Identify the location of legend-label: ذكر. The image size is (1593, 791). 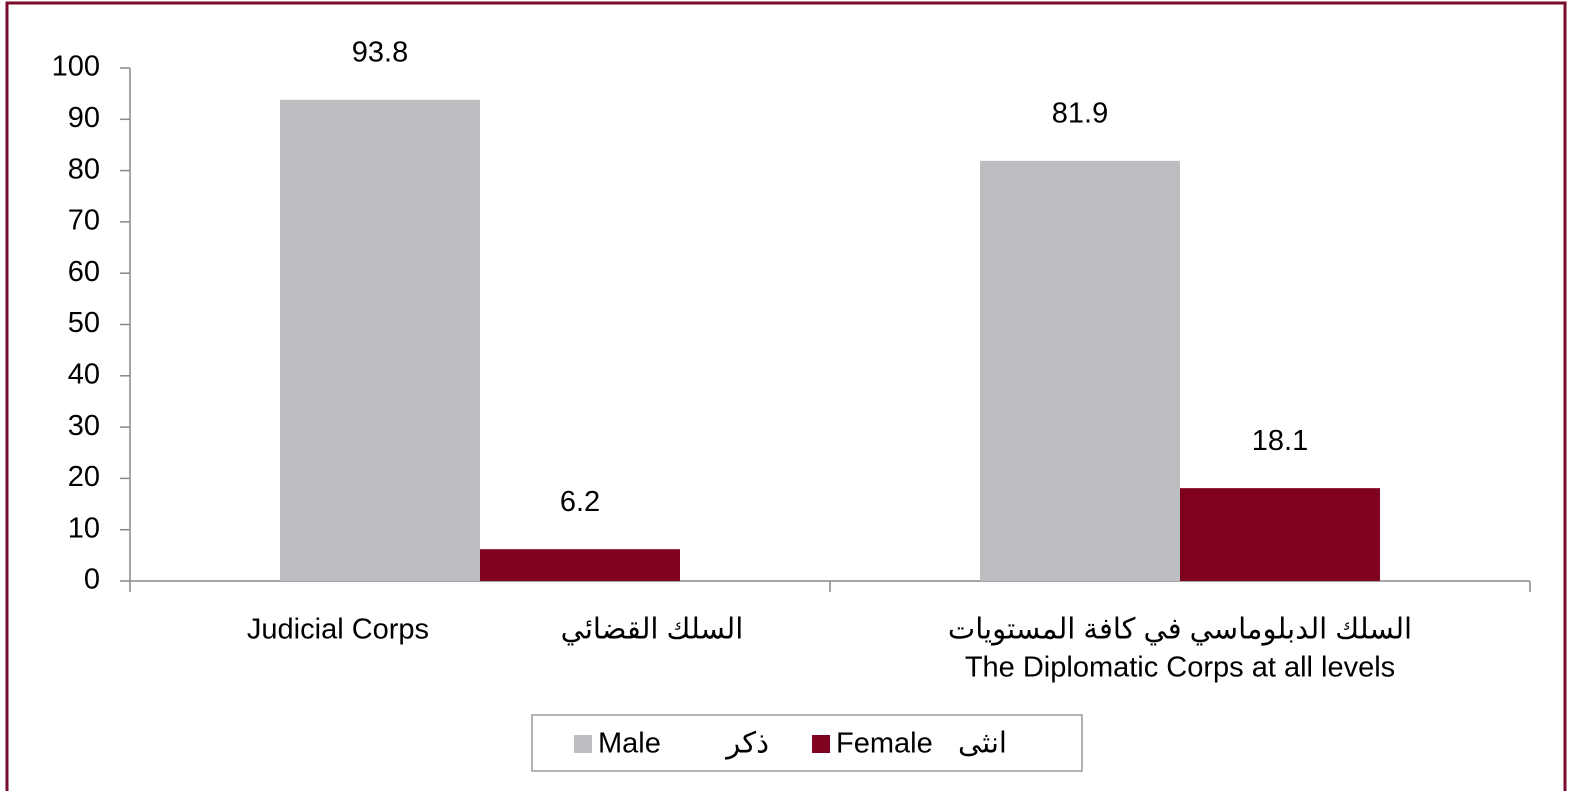
(746, 744).